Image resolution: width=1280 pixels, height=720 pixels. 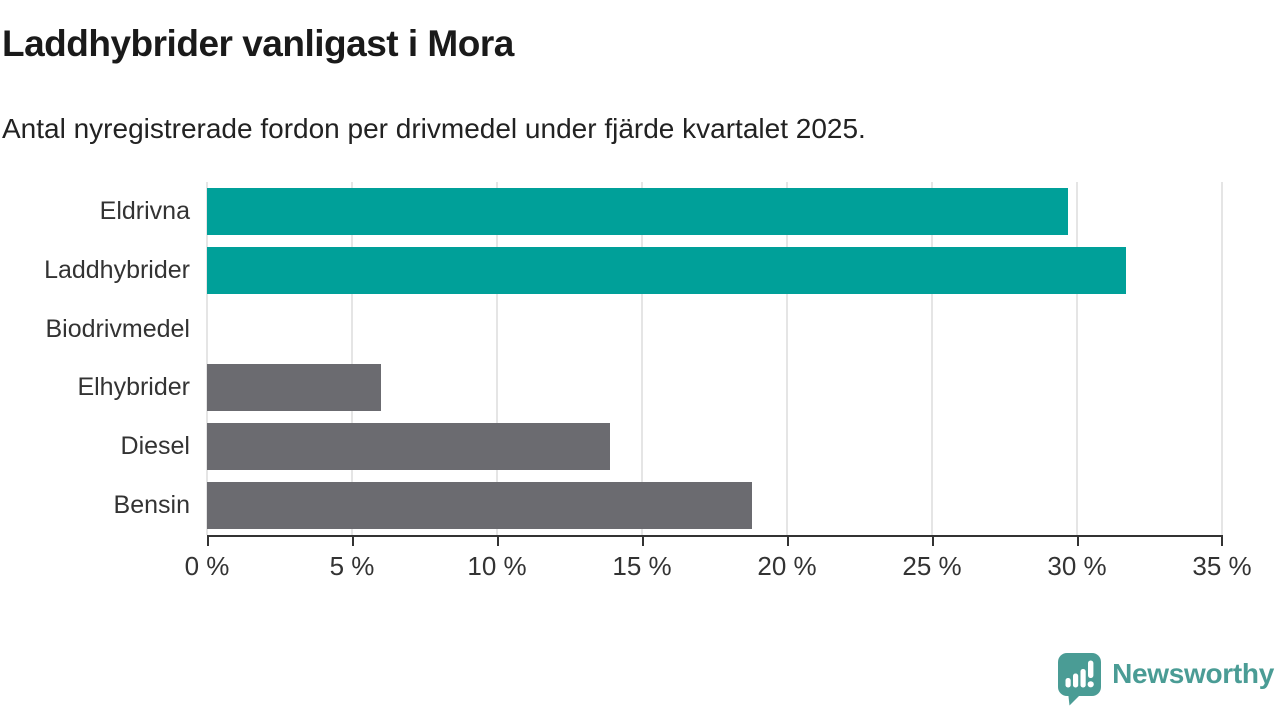 I want to click on page-title: Laddhybrider vanligast i Mora, so click(x=258, y=43).